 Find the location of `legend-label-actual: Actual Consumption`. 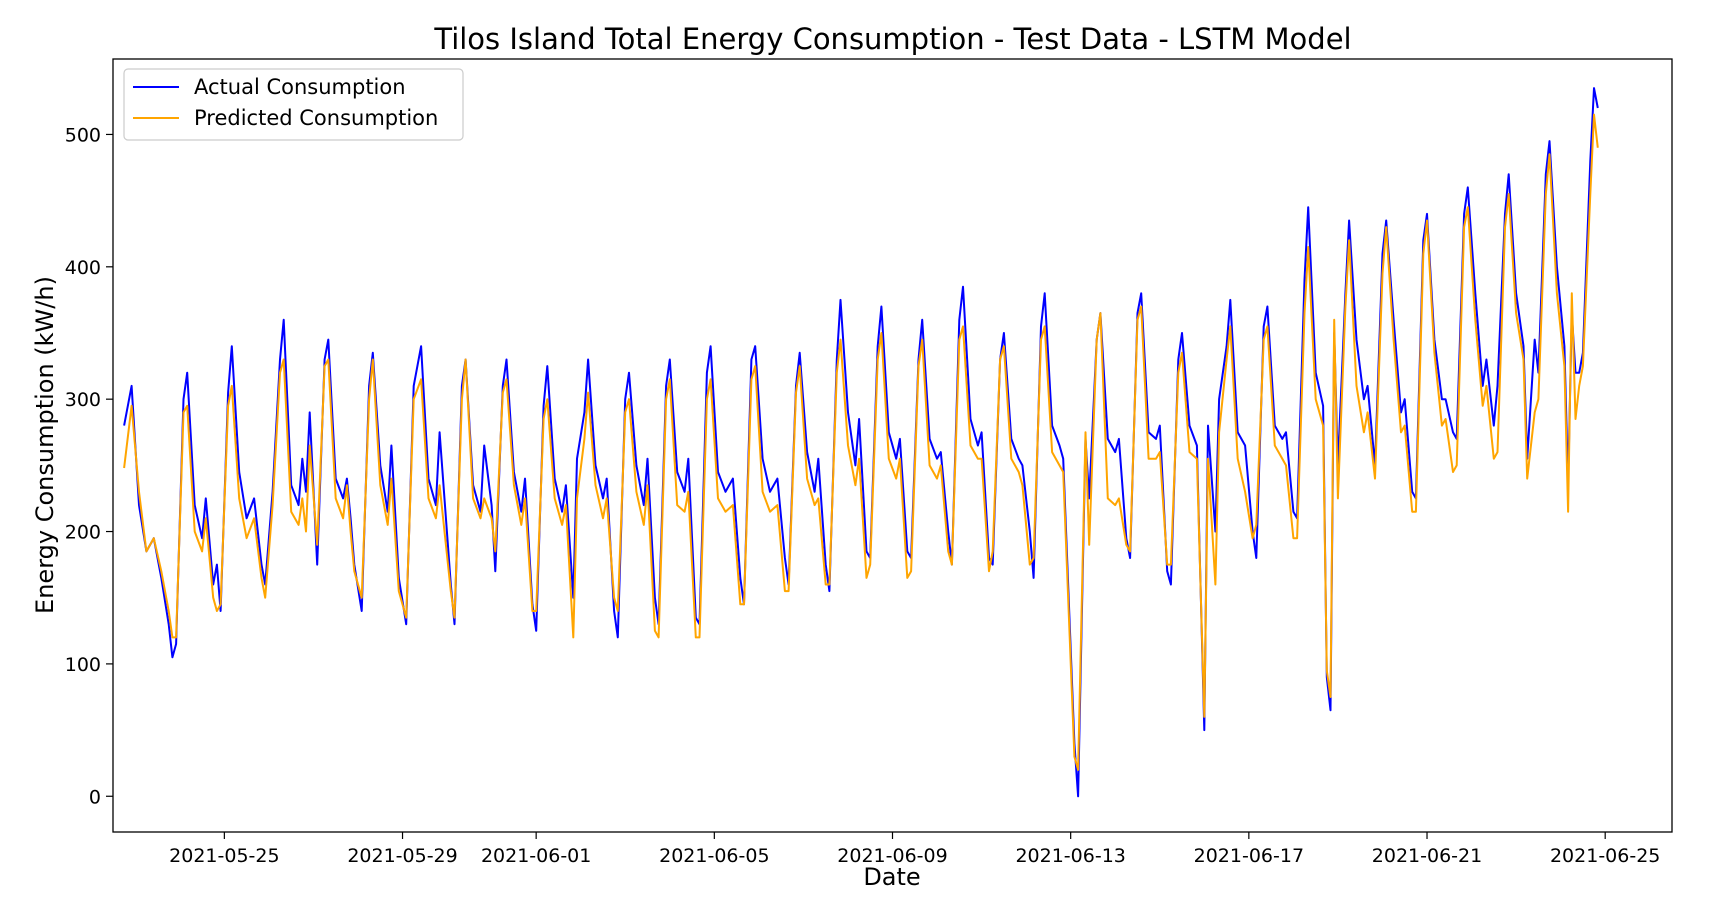

legend-label-actual: Actual Consumption is located at coordinates (300, 87).